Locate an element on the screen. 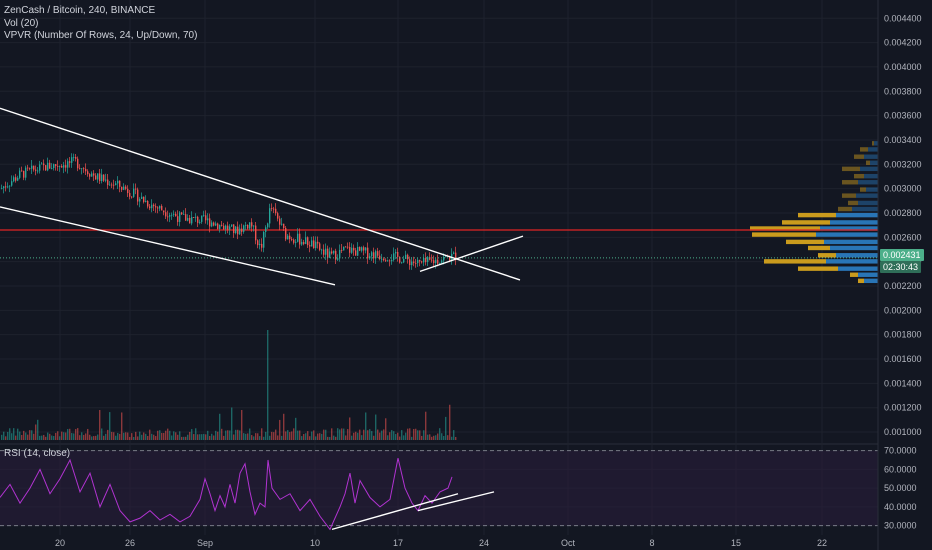 The width and height of the screenshot is (932, 550). rsi-legend: RSI (14, close) is located at coordinates (37, 453).